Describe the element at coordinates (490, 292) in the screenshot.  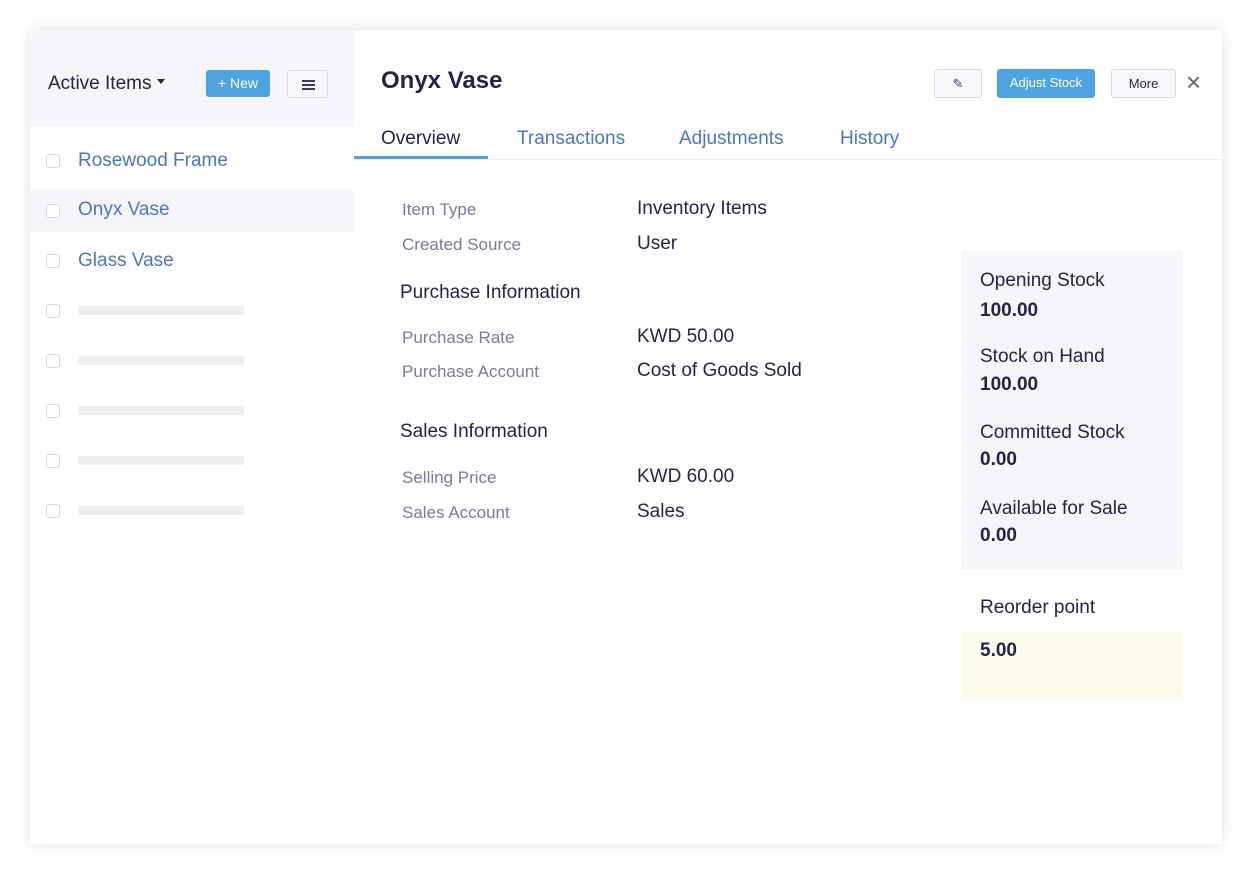
I see `purchase-information-heading: Purchase Information` at that location.